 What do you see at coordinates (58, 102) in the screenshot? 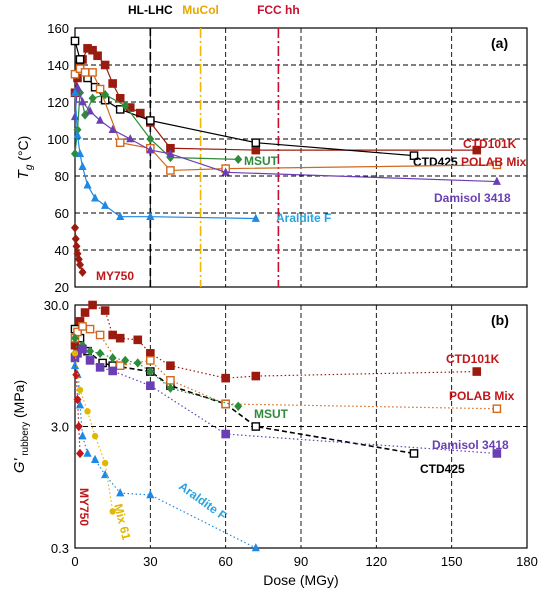
I see `y-tick-label: 120` at bounding box center [58, 102].